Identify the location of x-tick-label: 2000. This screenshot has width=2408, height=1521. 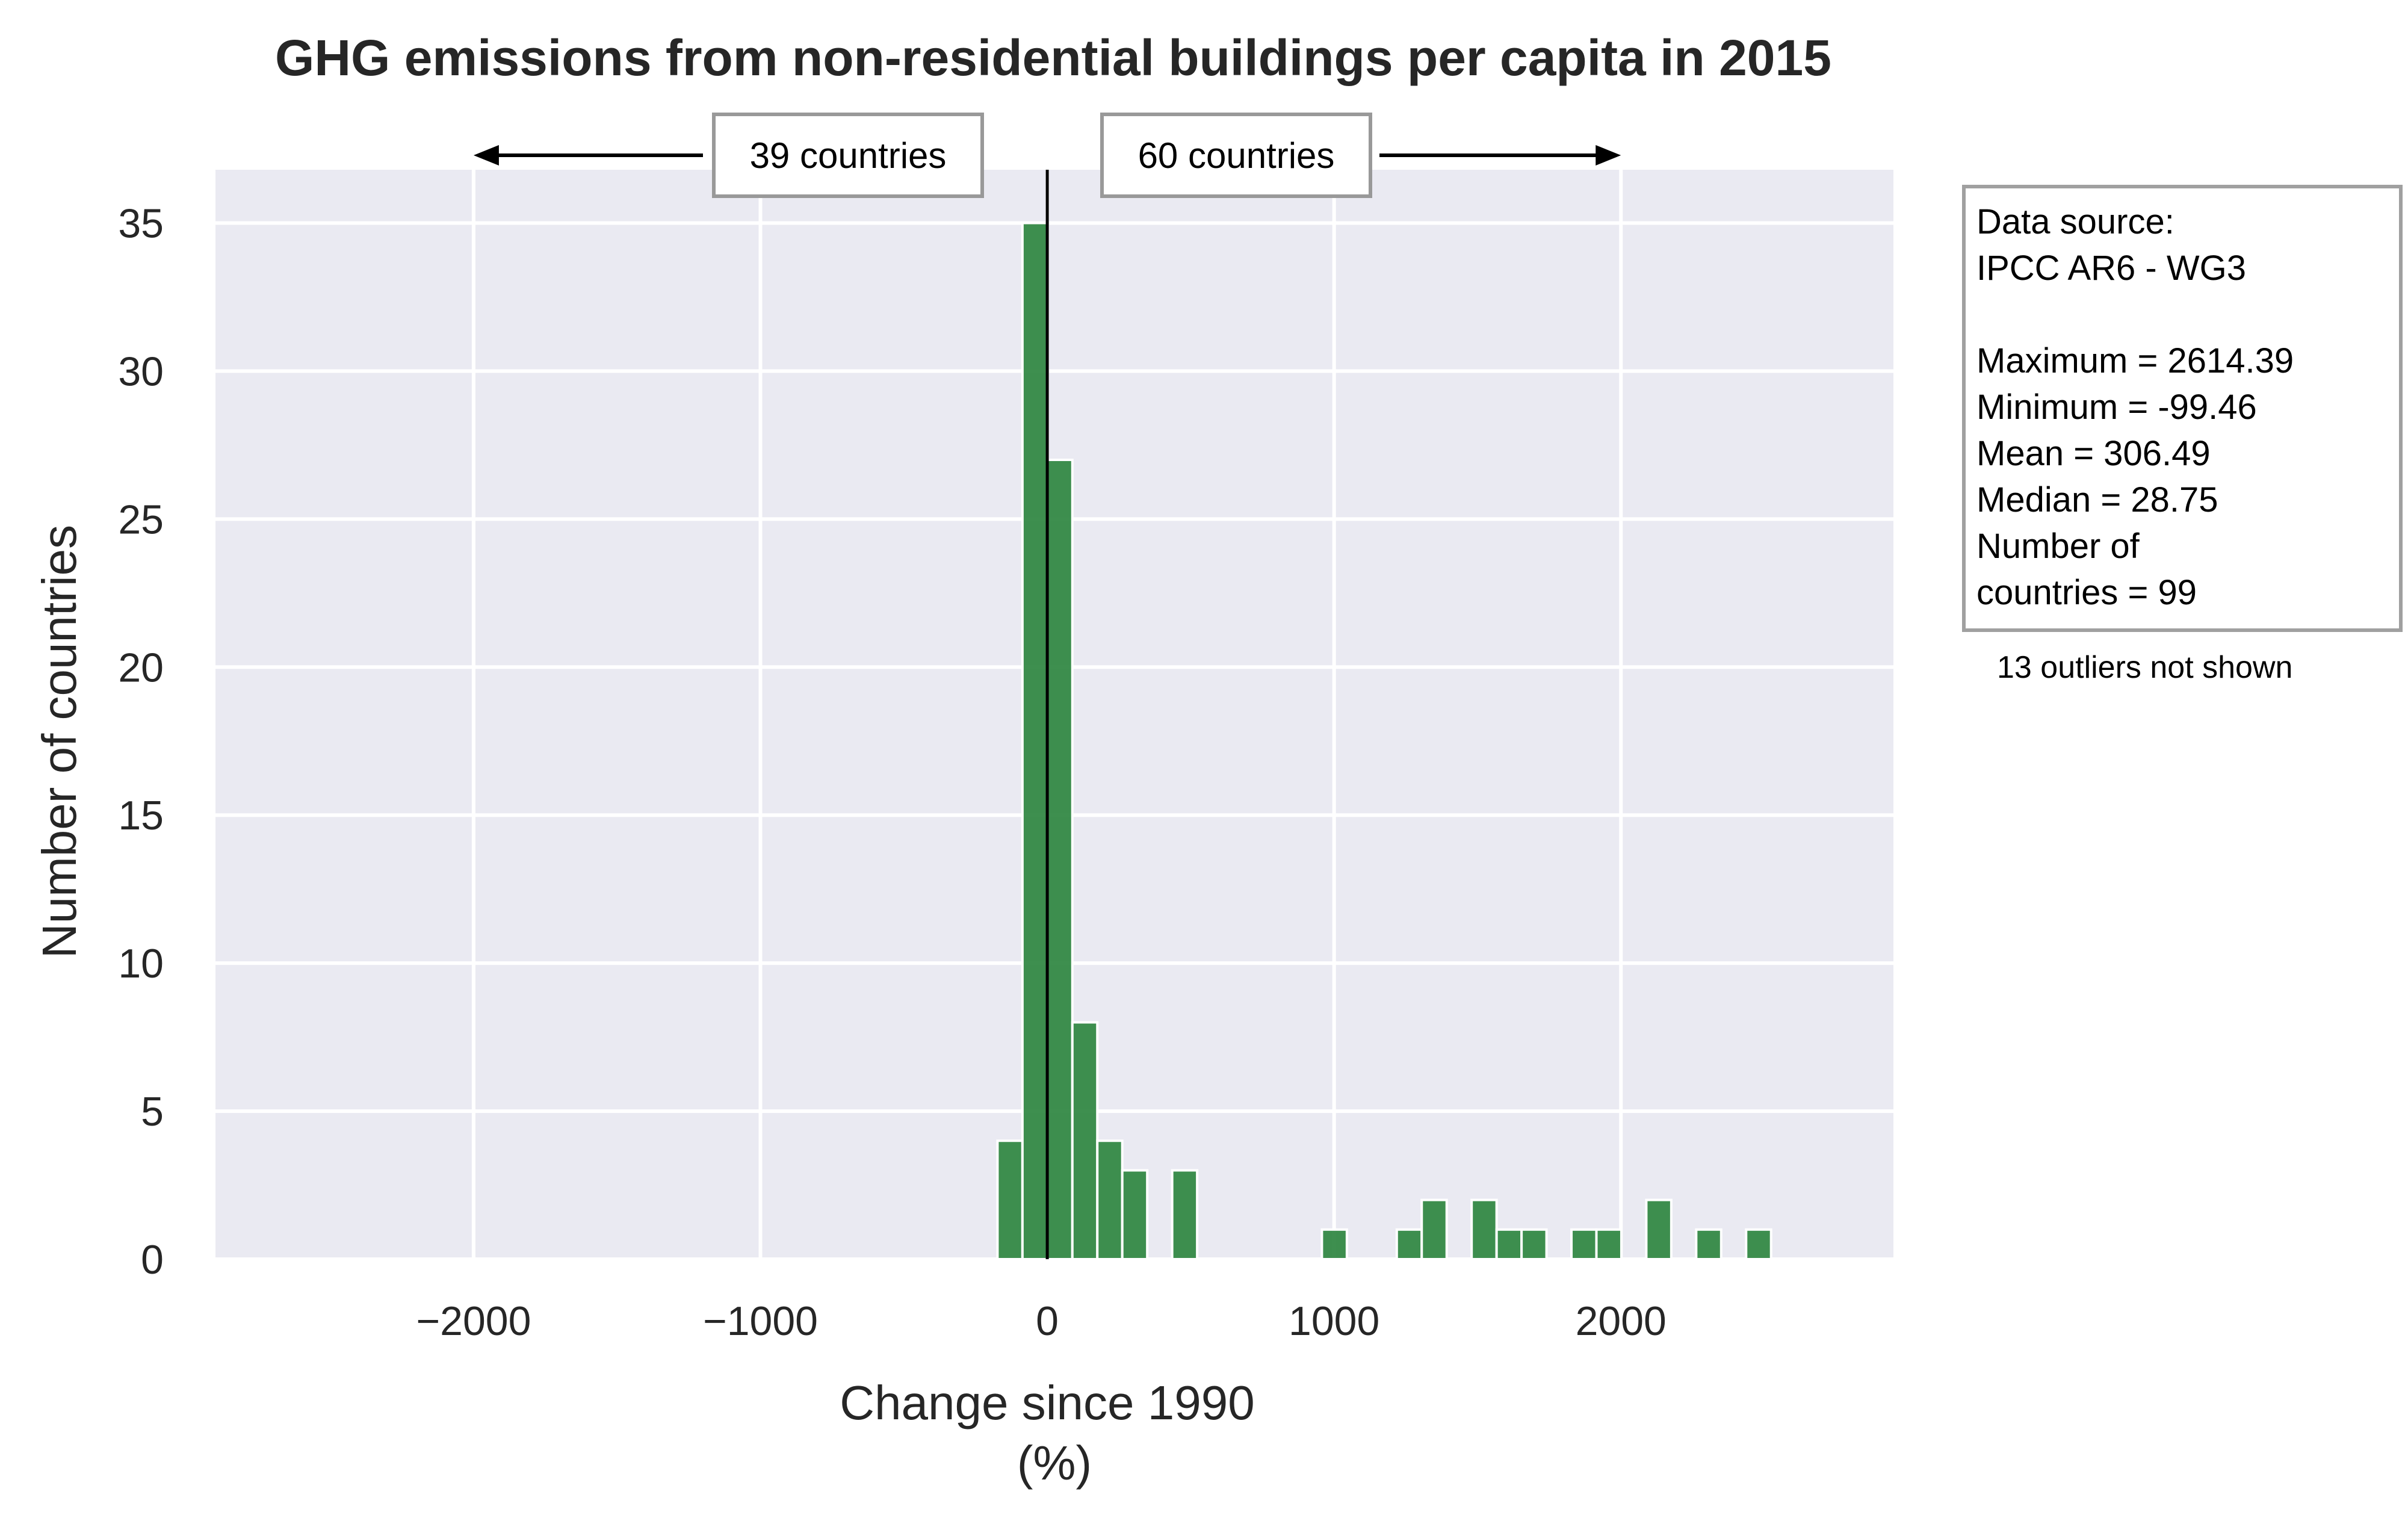
(1621, 1321).